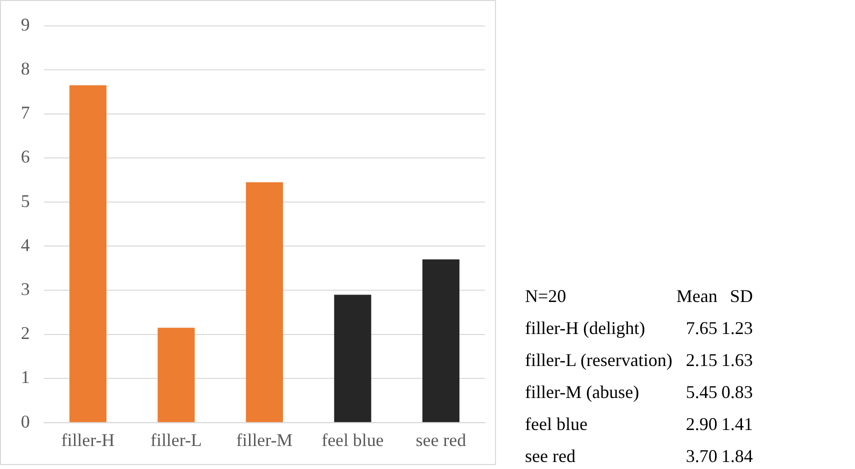 This screenshot has width=855, height=469. What do you see at coordinates (599, 360) in the screenshot?
I see `text: filler-L (reservation)` at bounding box center [599, 360].